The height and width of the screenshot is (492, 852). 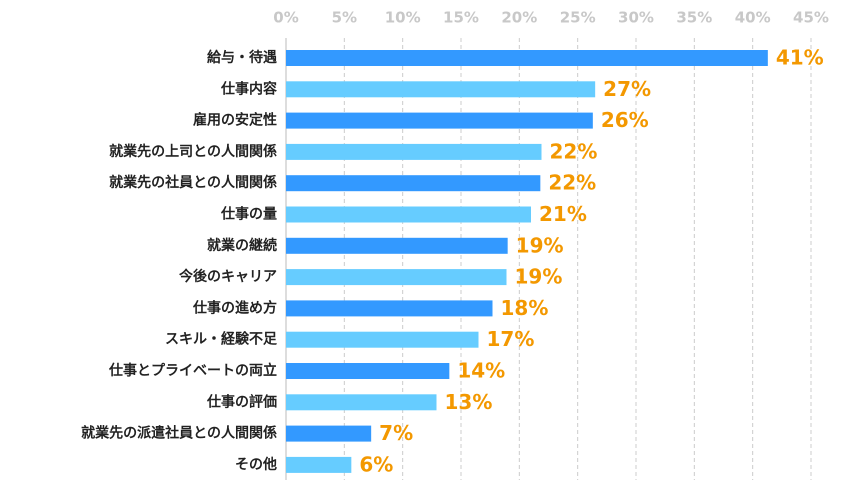 What do you see at coordinates (285, 18) in the screenshot?
I see `x-tick-label: 0%` at bounding box center [285, 18].